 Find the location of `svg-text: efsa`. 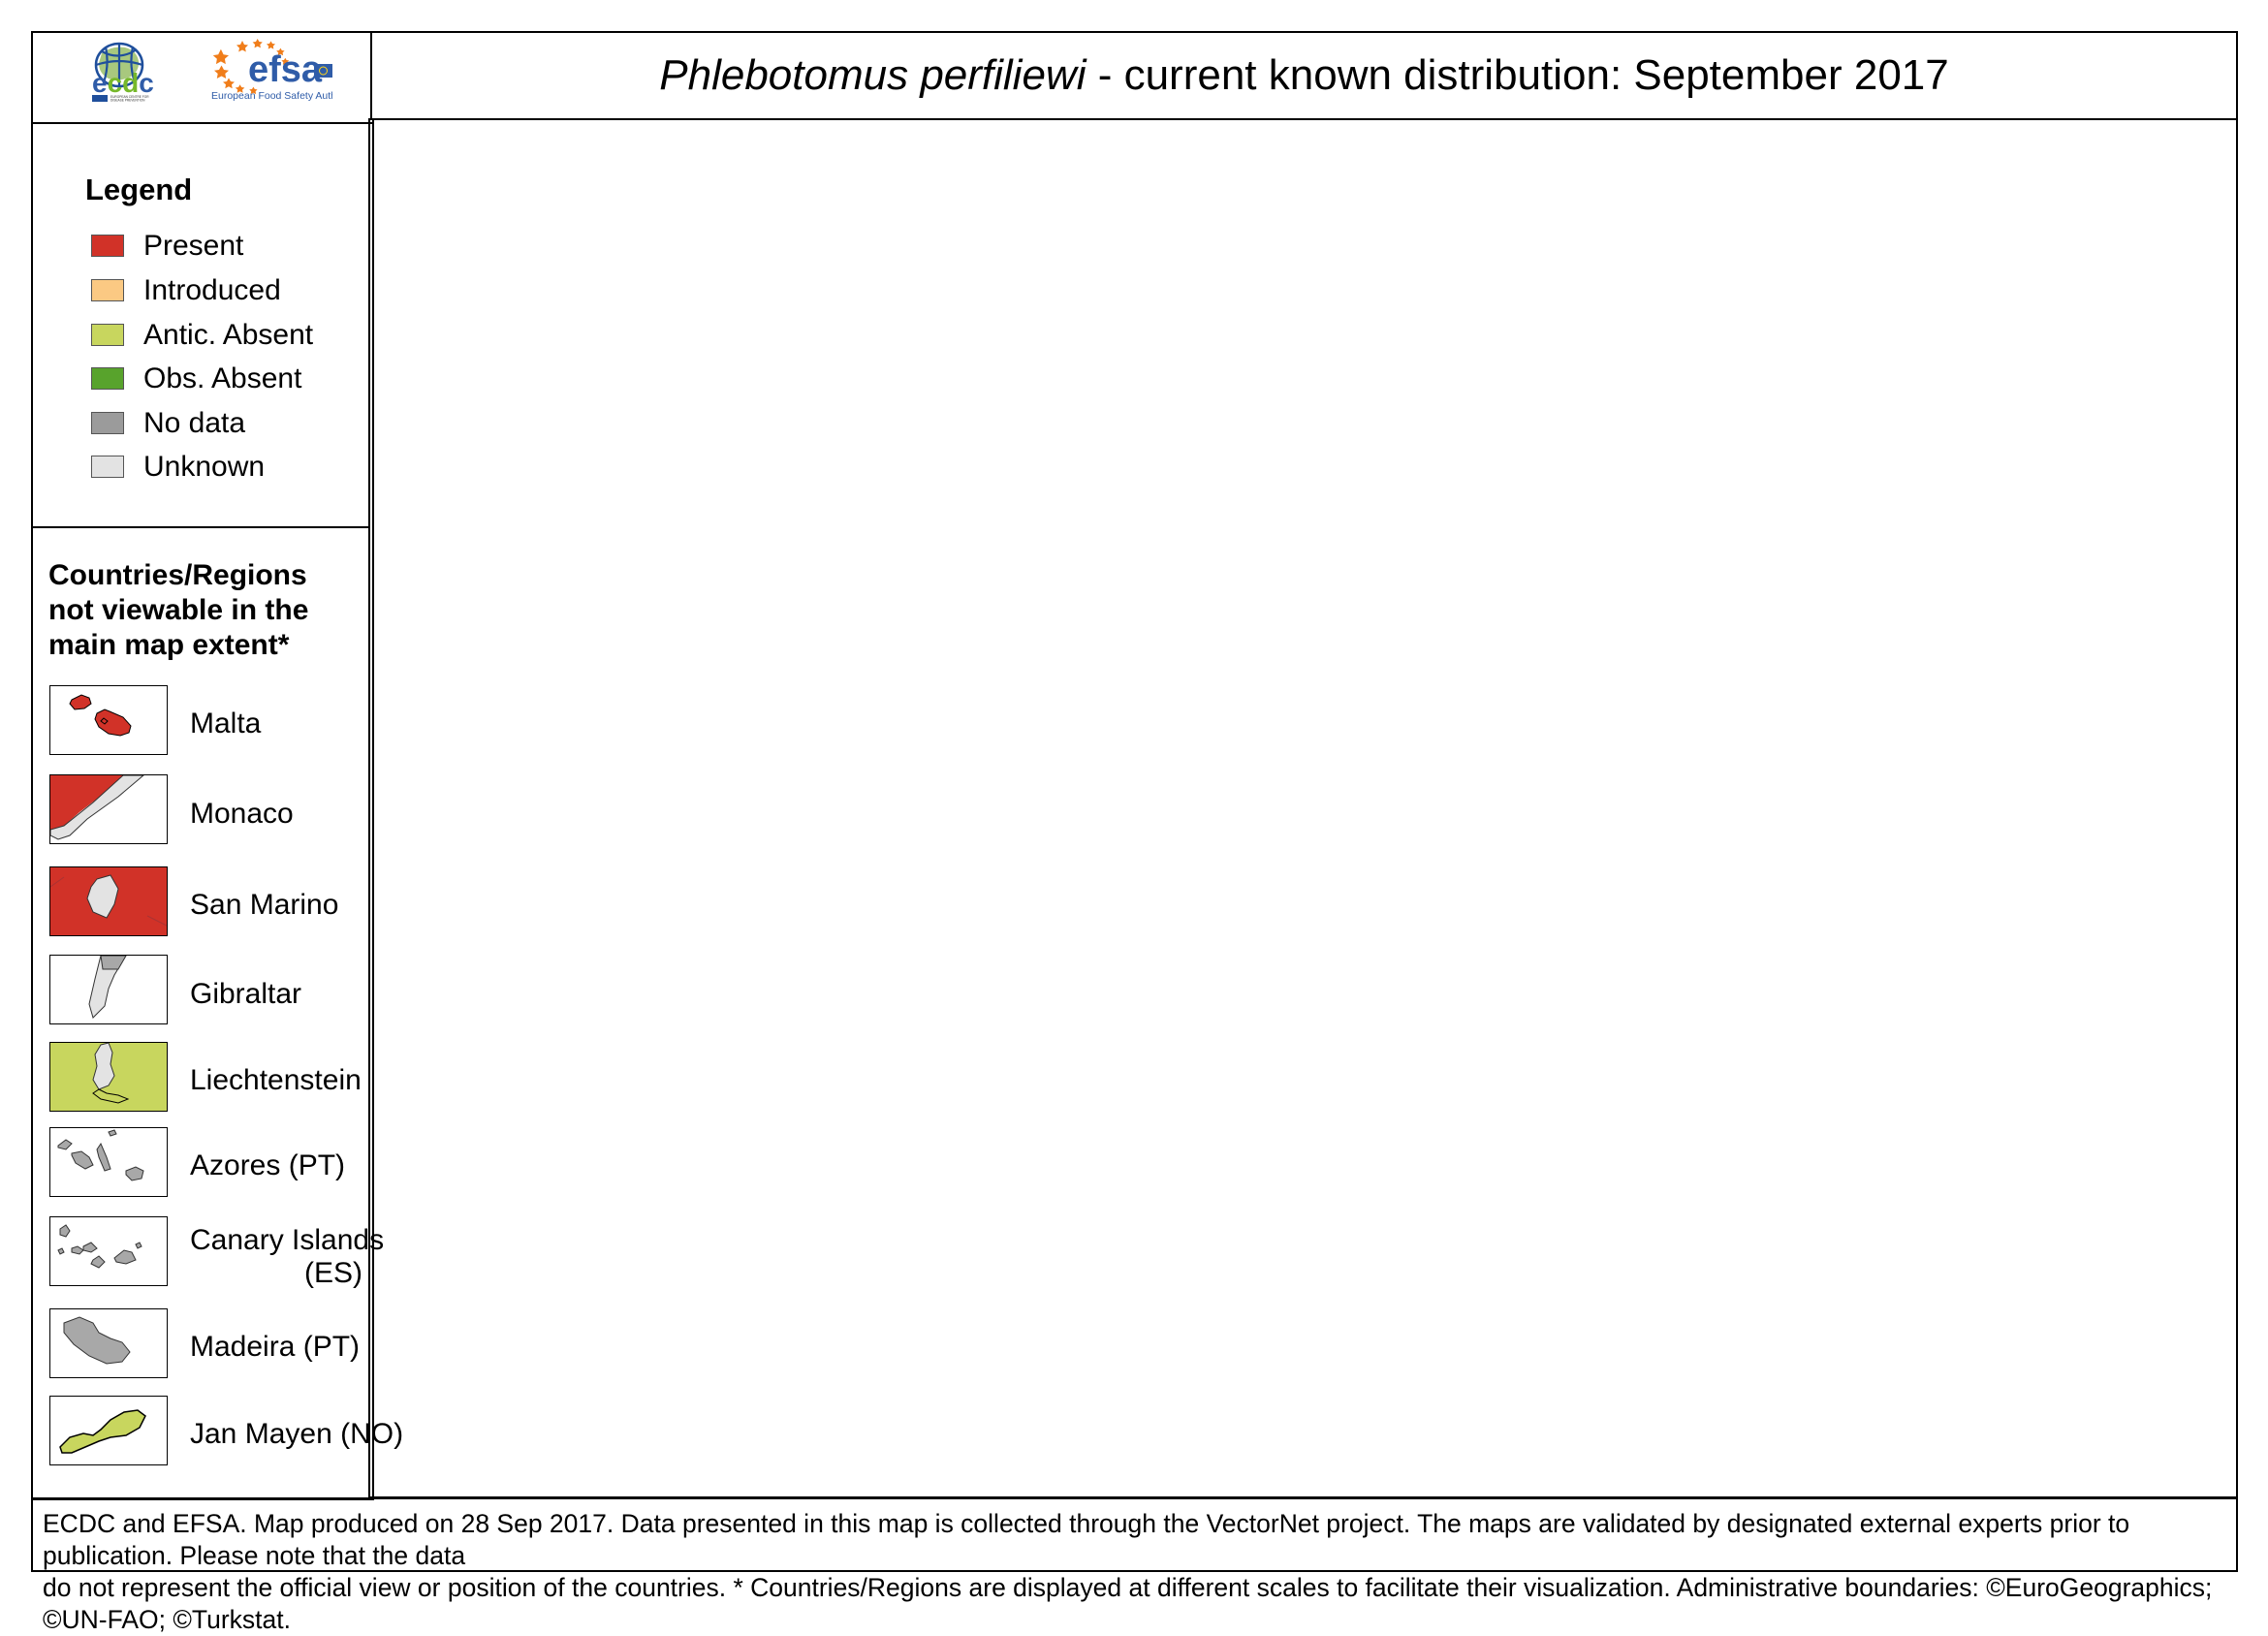

svg-text: efsa is located at coordinates (286, 69).